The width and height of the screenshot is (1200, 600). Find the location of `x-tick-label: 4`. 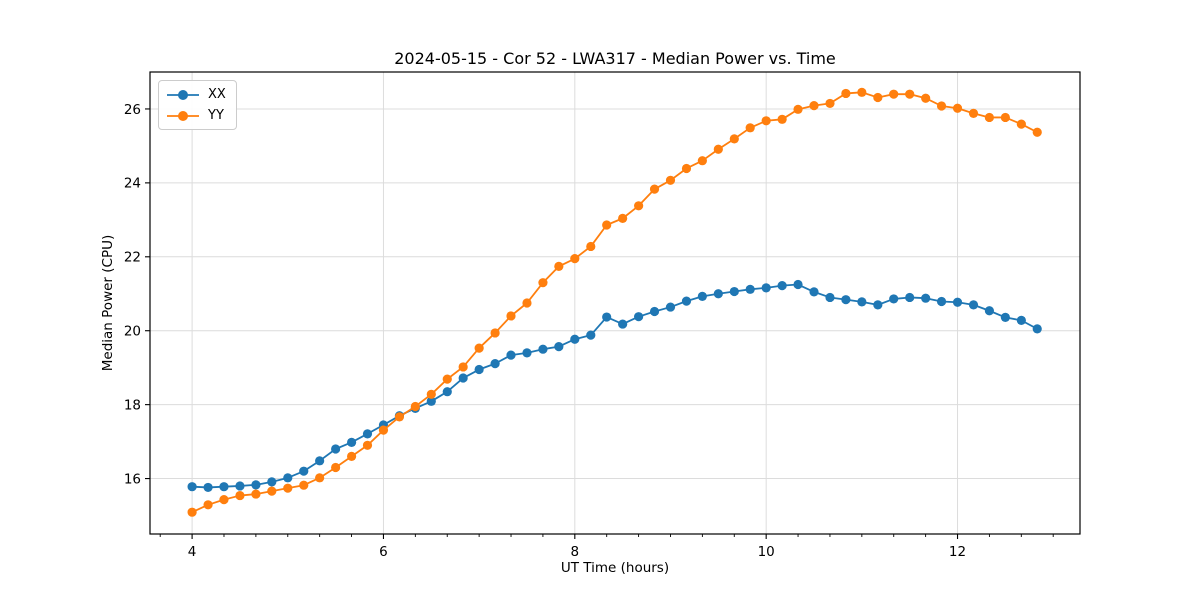

x-tick-label: 4 is located at coordinates (192, 552).